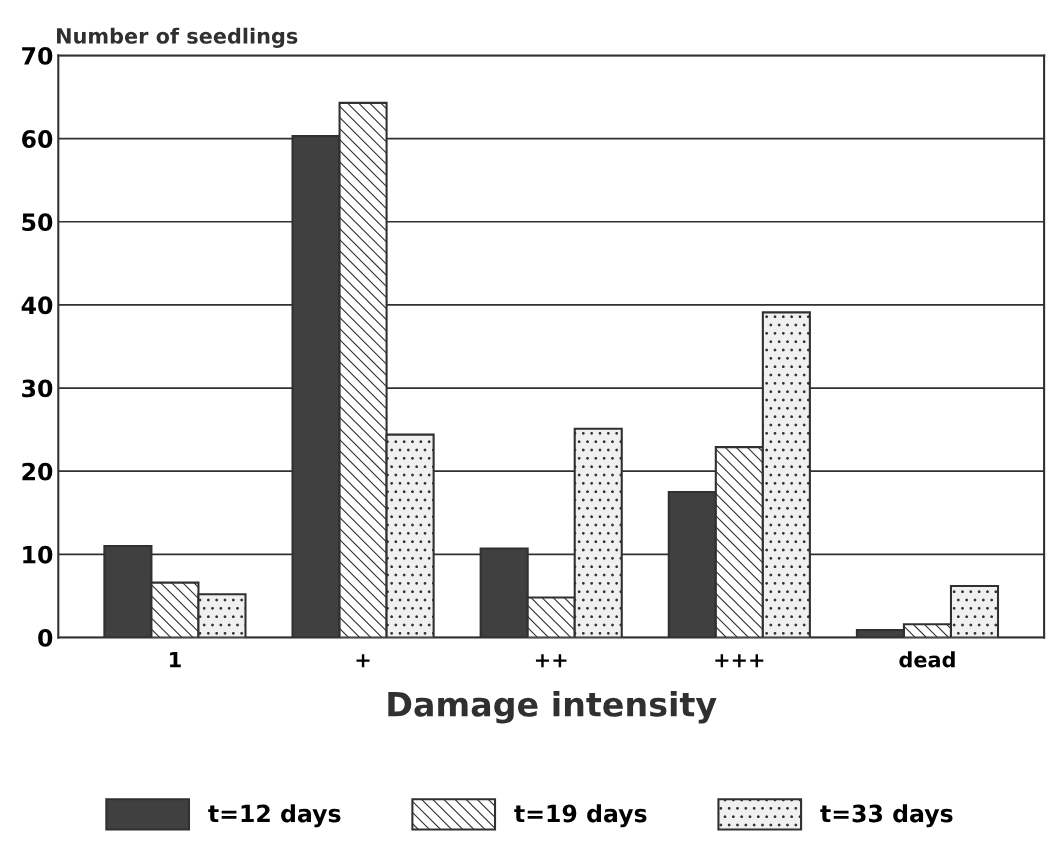 This screenshot has width=1060, height=841. What do you see at coordinates (274, 816) in the screenshot?
I see `legend-label: t=12 days` at bounding box center [274, 816].